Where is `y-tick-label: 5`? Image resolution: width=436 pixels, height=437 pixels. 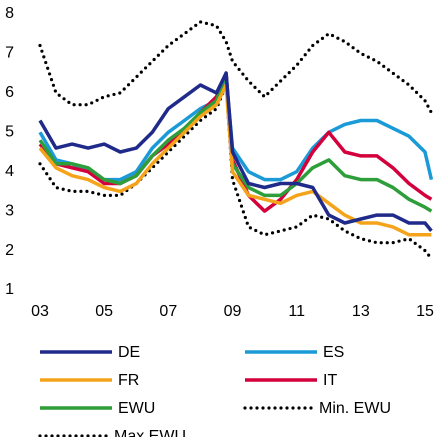 y-tick-label: 5 is located at coordinates (9, 132).